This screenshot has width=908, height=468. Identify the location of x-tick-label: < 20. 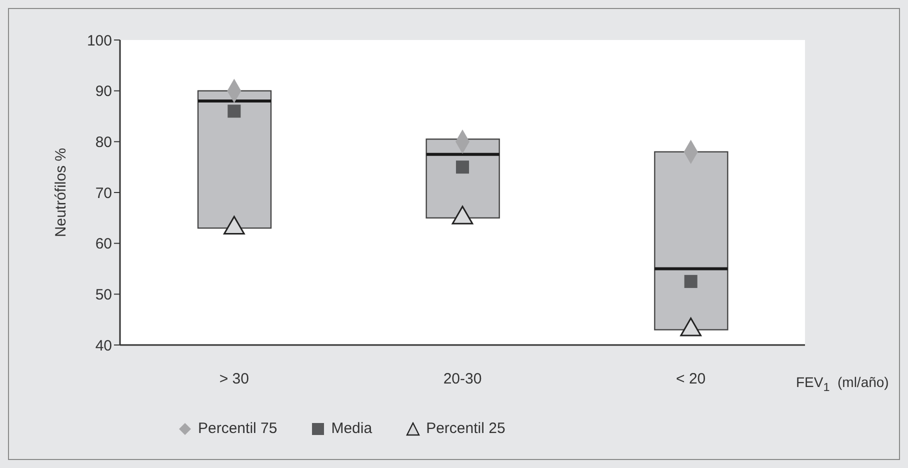
(691, 379).